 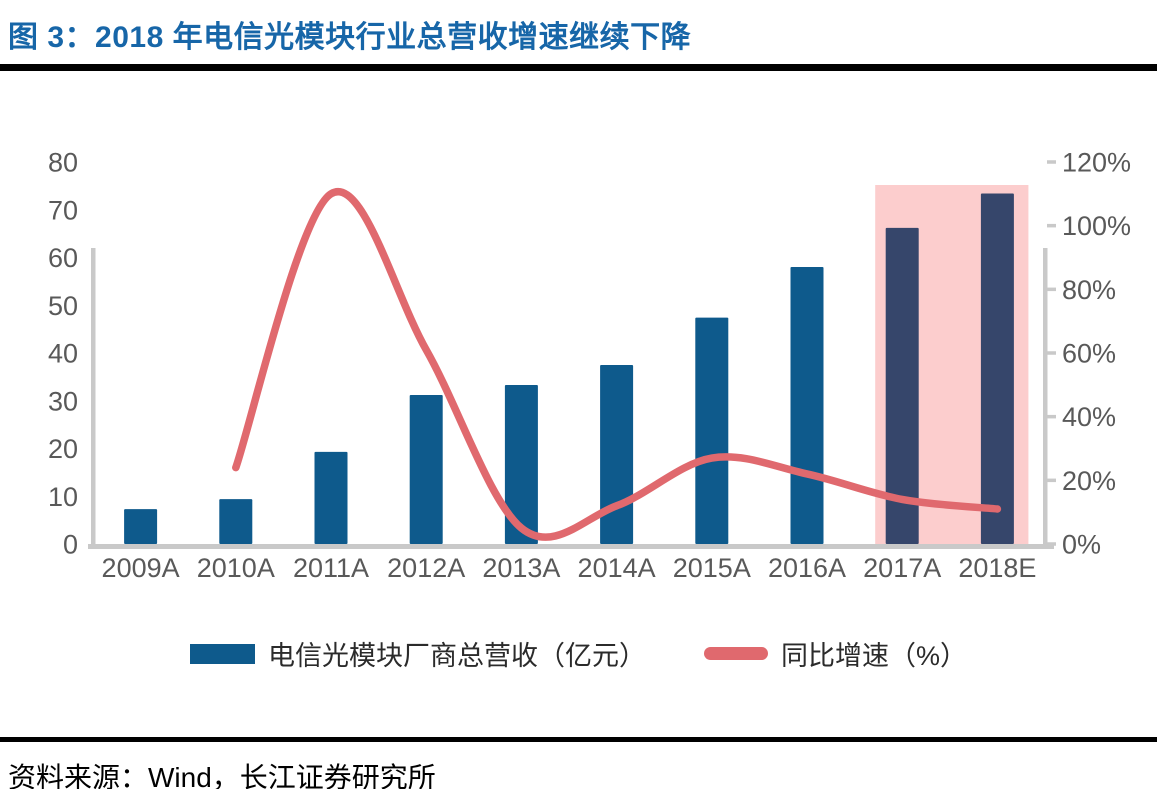 I want to click on legend-item-revenue: 电信光模块厂商总营收（亿元）, so click(x=417, y=653).